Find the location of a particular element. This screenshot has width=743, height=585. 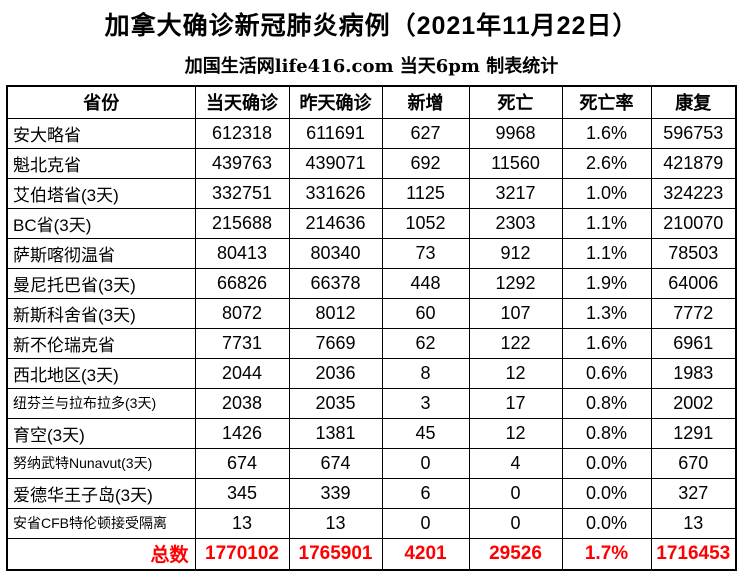

page-title: 加拿大确诊新冠肺炎病例（2021年11月22日） is located at coordinates (371, 26).